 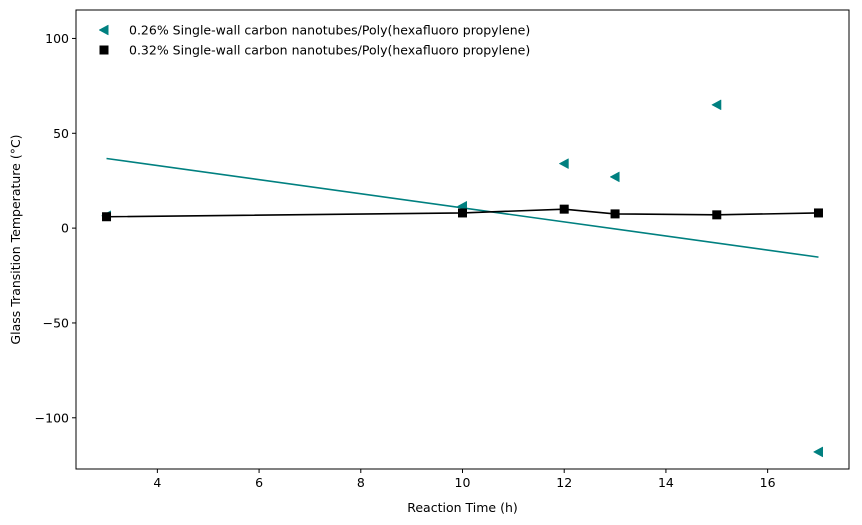 I want to click on y-tick-label: 100, so click(x=57, y=38).